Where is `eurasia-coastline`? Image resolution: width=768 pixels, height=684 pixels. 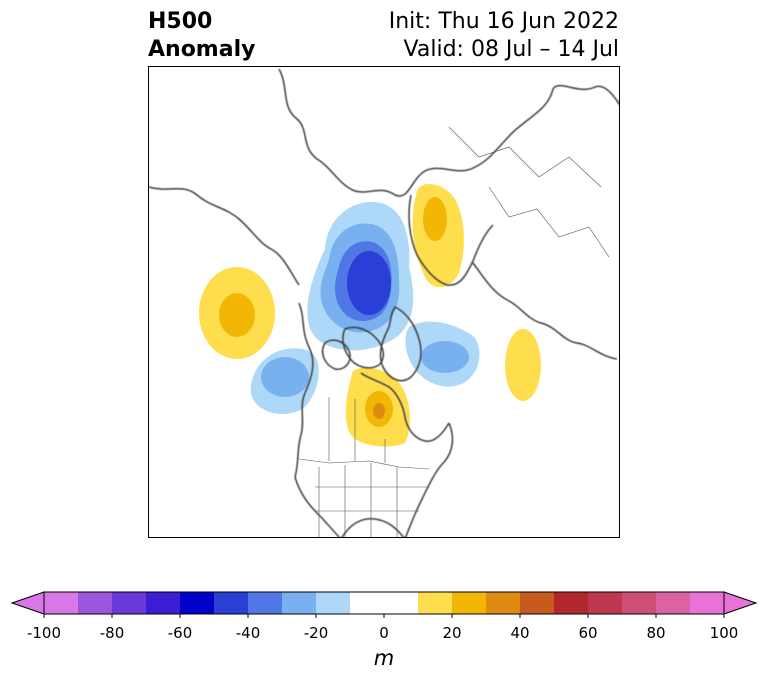 eurasia-coastline is located at coordinates (448, 132).